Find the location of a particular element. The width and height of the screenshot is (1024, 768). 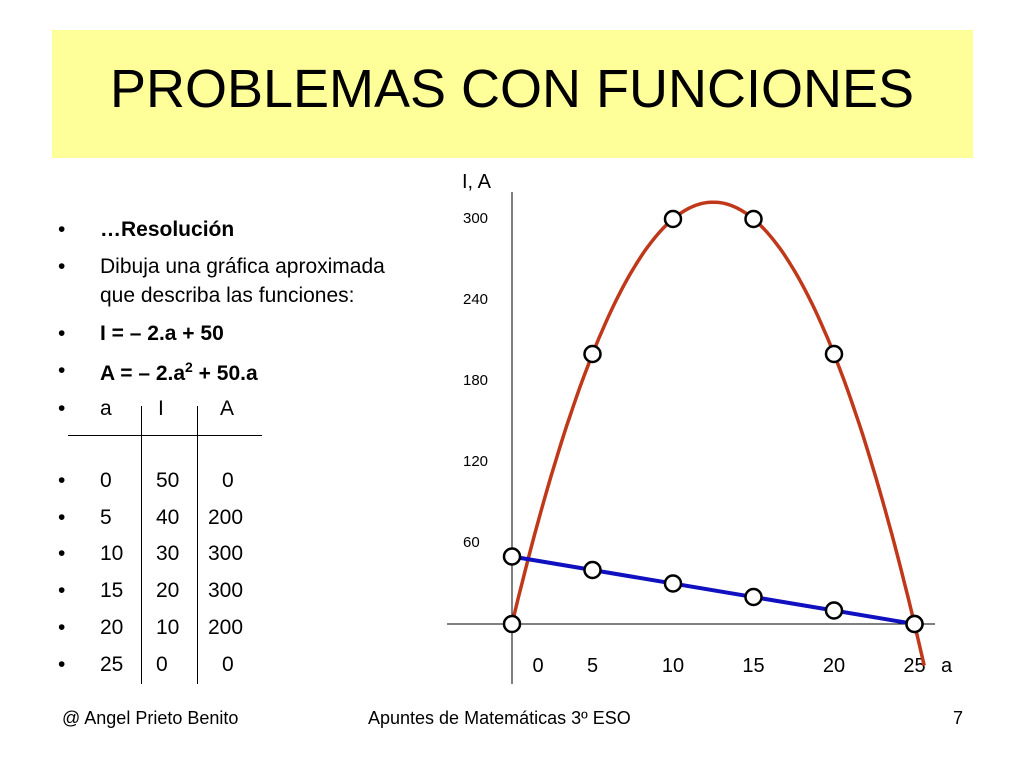

y-axis-label: I, A is located at coordinates (477, 182).